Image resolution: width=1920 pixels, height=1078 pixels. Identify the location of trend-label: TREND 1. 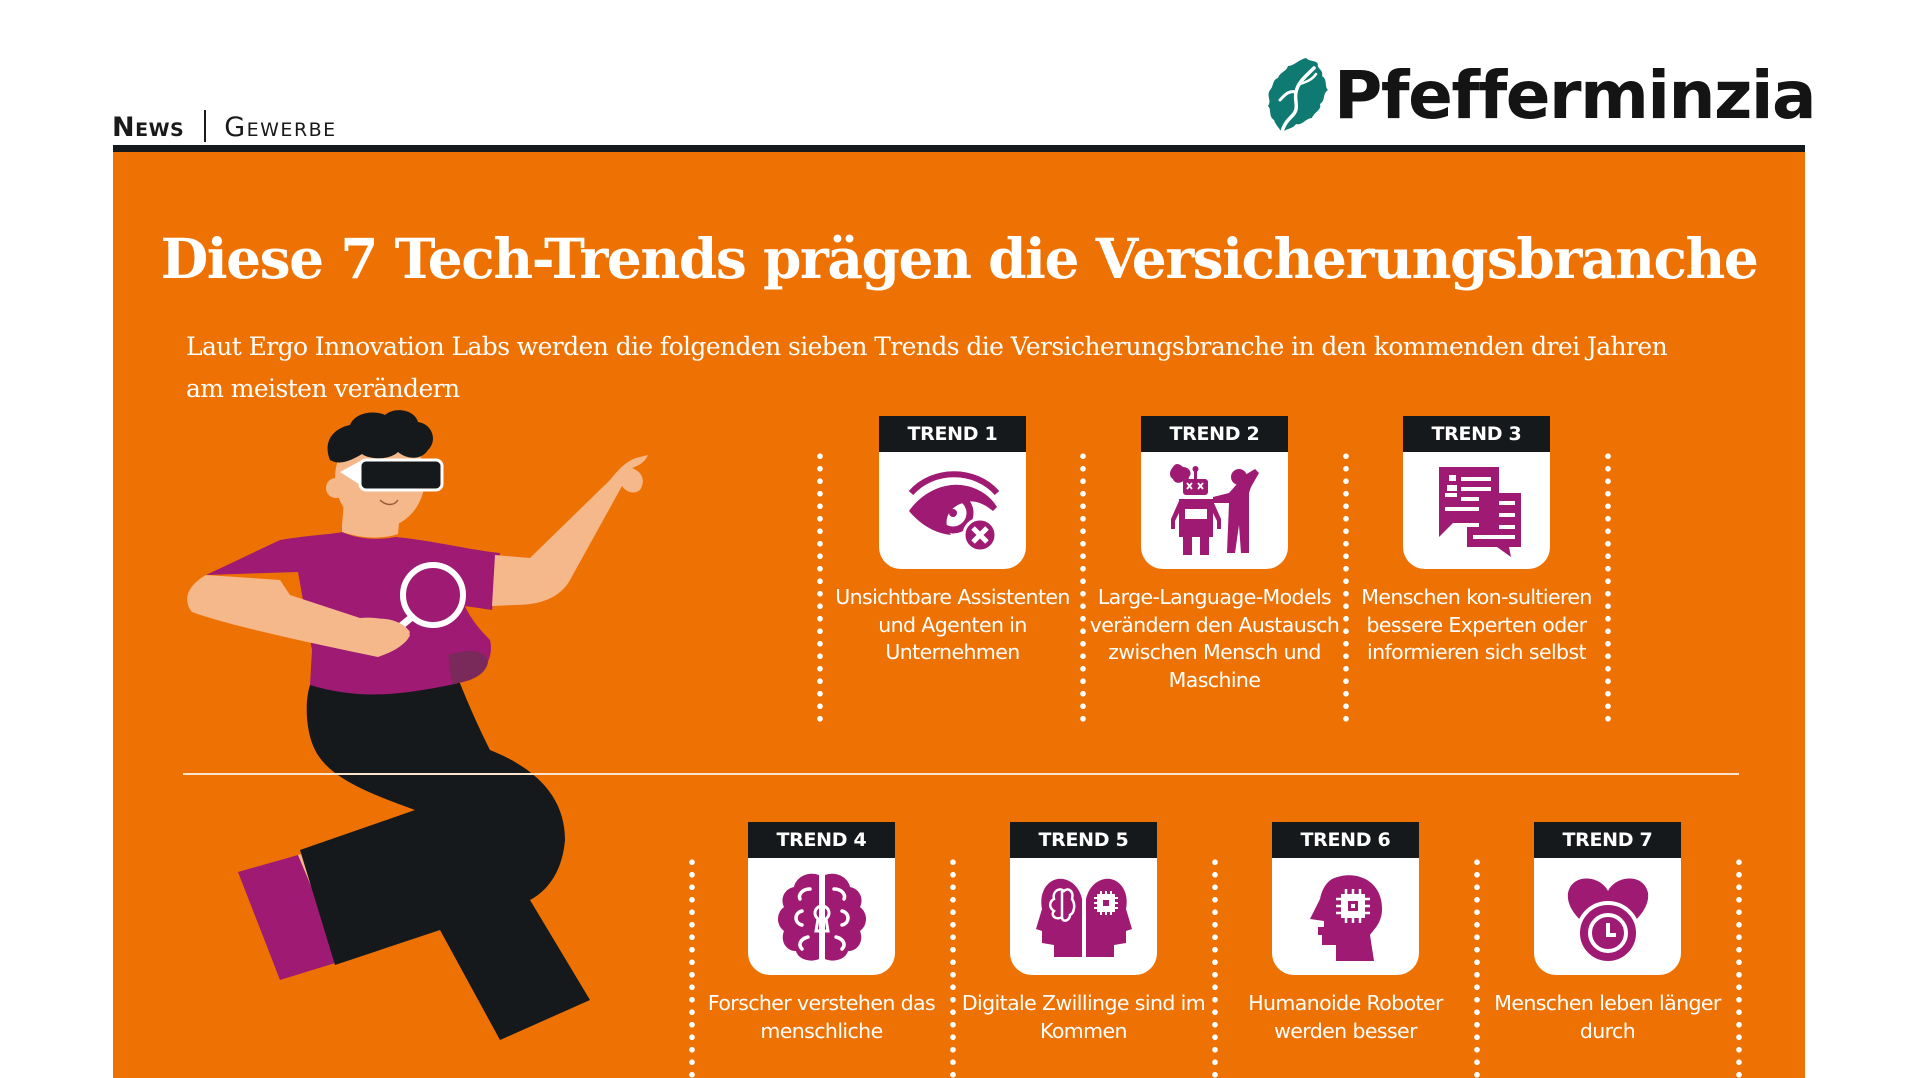
(952, 434).